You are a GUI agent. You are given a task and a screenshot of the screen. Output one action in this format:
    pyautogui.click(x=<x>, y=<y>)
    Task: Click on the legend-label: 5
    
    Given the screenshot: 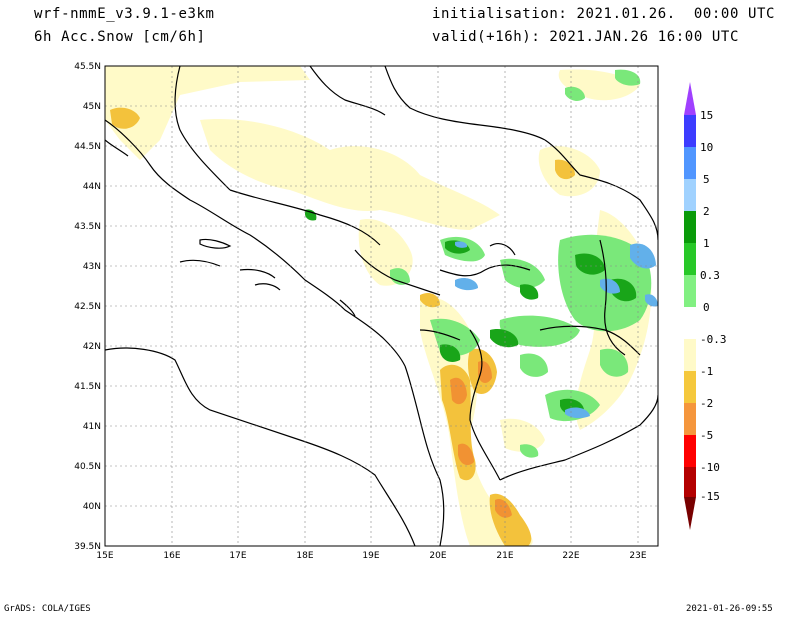 What is the action you would take?
    pyautogui.click(x=706, y=179)
    